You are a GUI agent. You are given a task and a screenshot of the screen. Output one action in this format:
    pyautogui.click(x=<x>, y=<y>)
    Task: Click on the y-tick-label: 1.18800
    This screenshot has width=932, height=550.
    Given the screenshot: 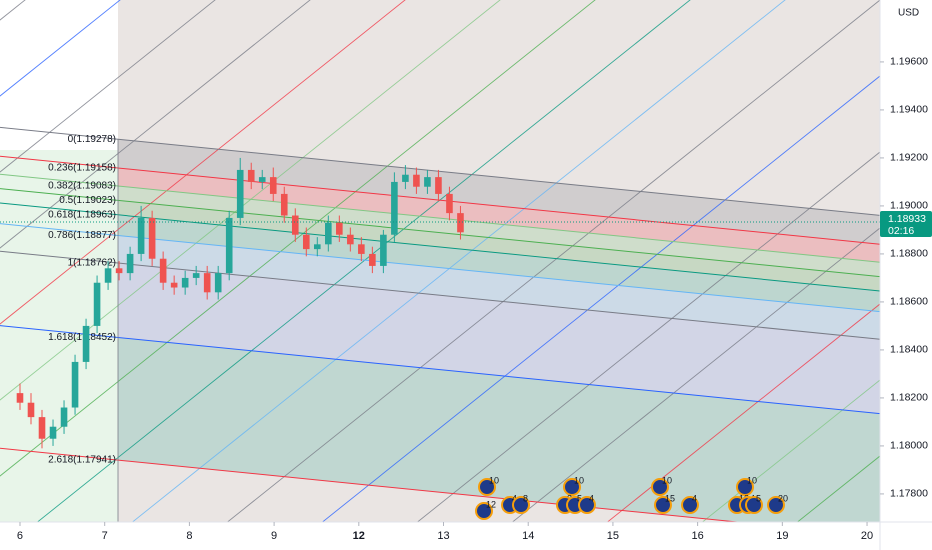 What is the action you would take?
    pyautogui.click(x=909, y=254)
    